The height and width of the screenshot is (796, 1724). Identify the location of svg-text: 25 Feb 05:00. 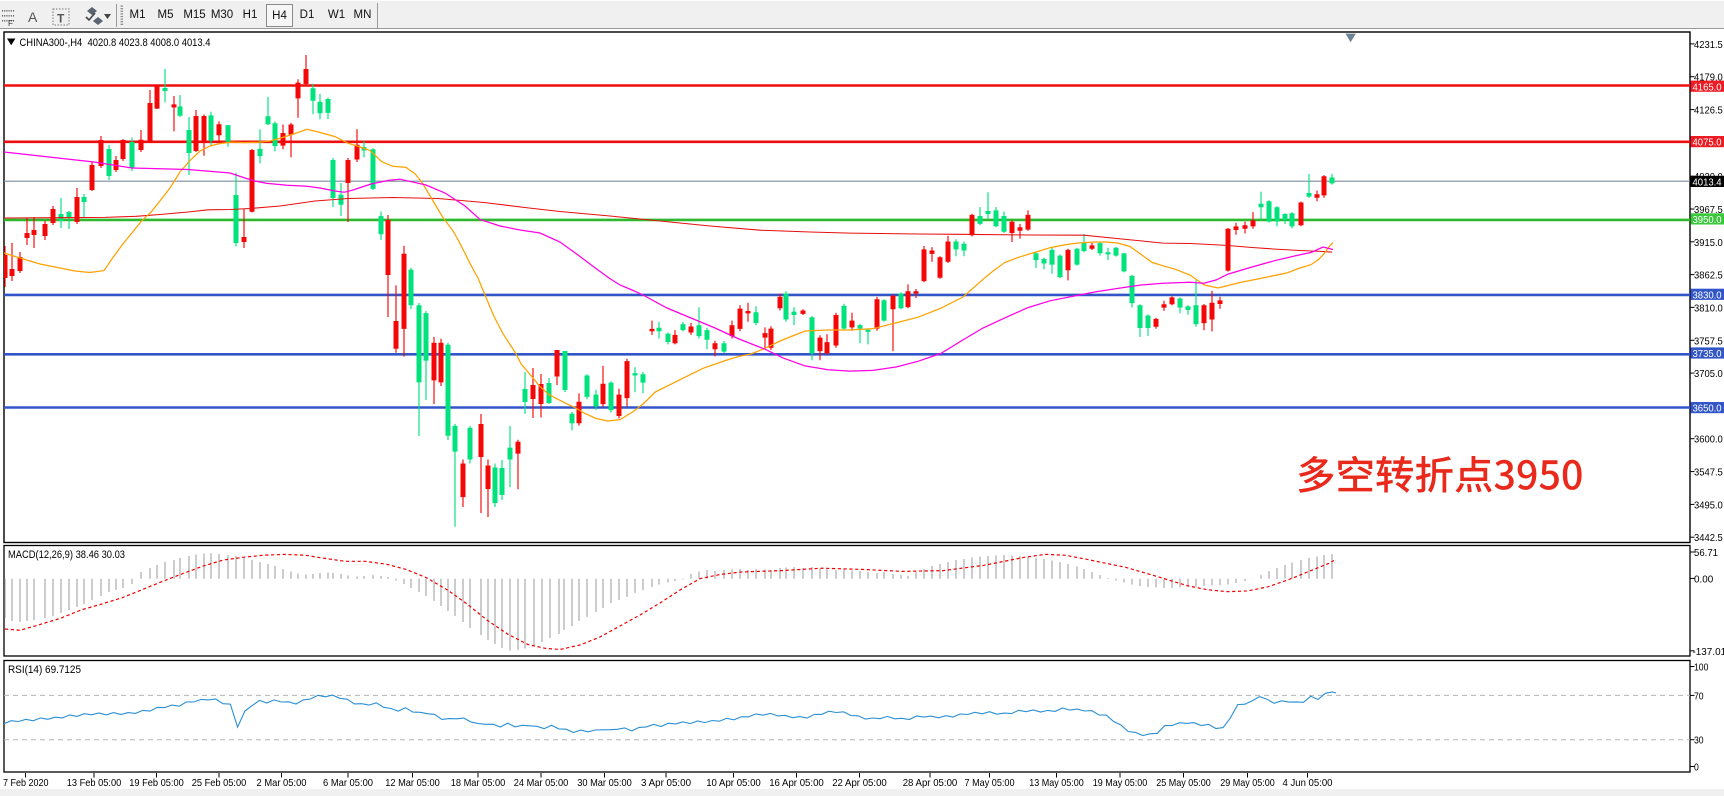
(219, 783).